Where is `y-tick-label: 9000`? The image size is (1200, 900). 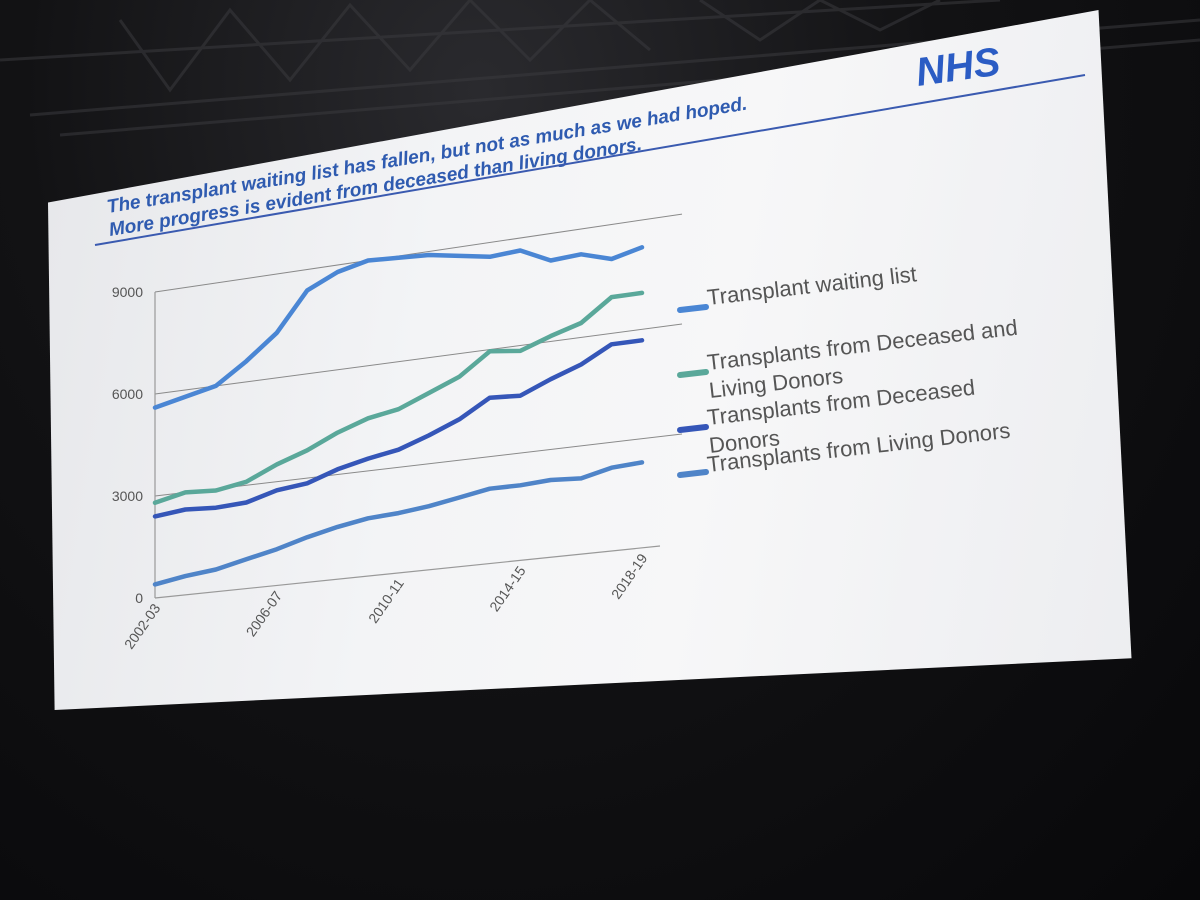
y-tick-label: 9000 is located at coordinates (127, 292).